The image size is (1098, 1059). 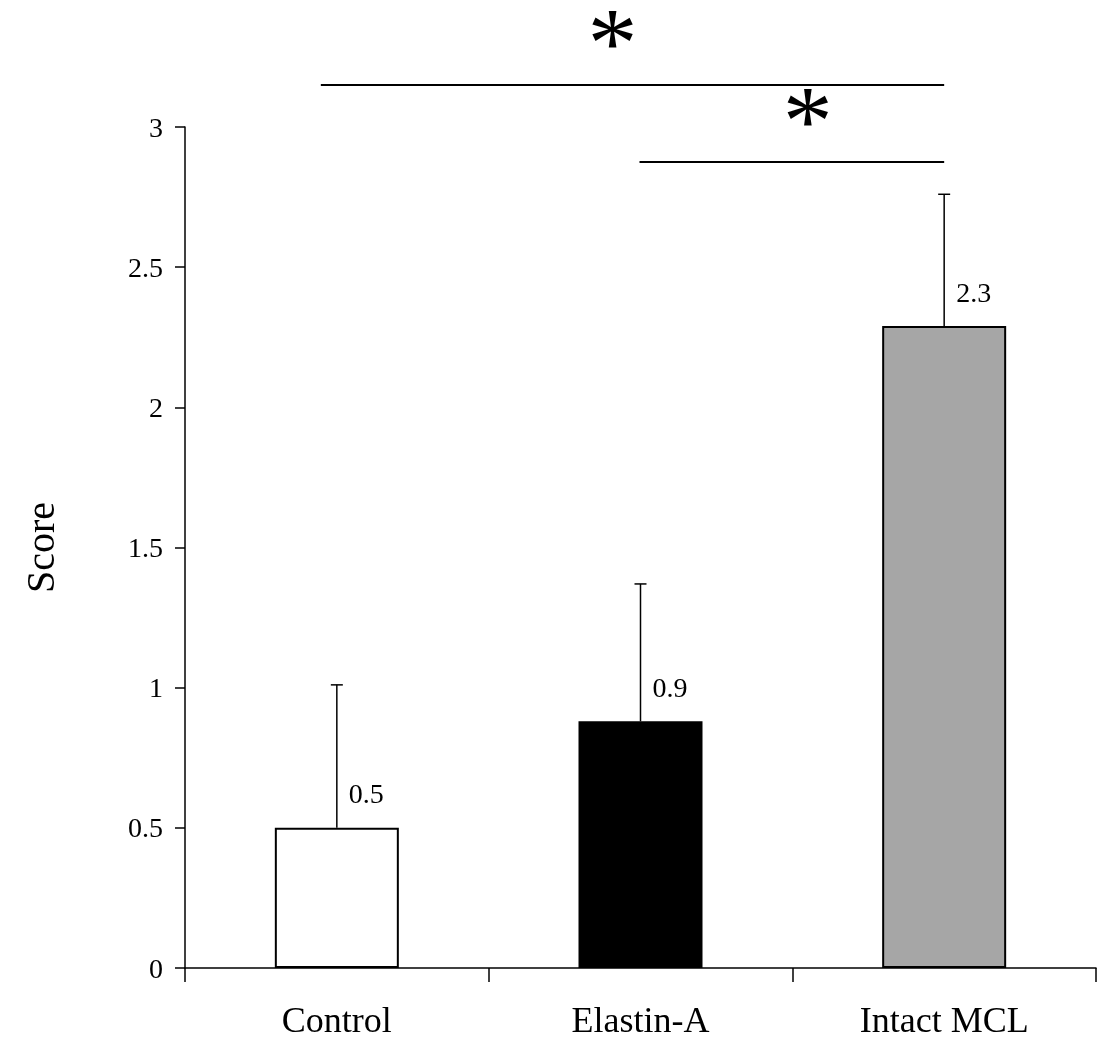 I want to click on y-tick-label: 3, so click(x=156, y=127).